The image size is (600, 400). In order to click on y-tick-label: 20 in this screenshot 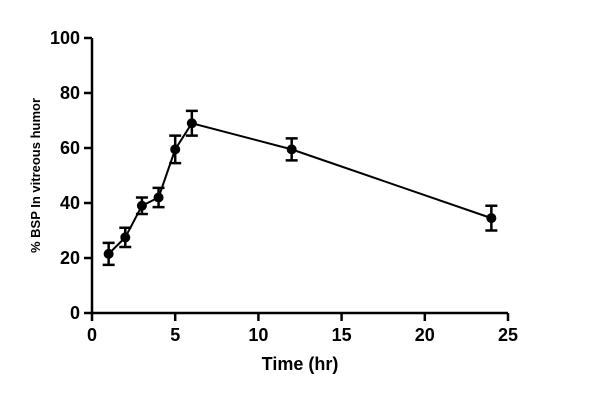, I will do `click(70, 258)`.